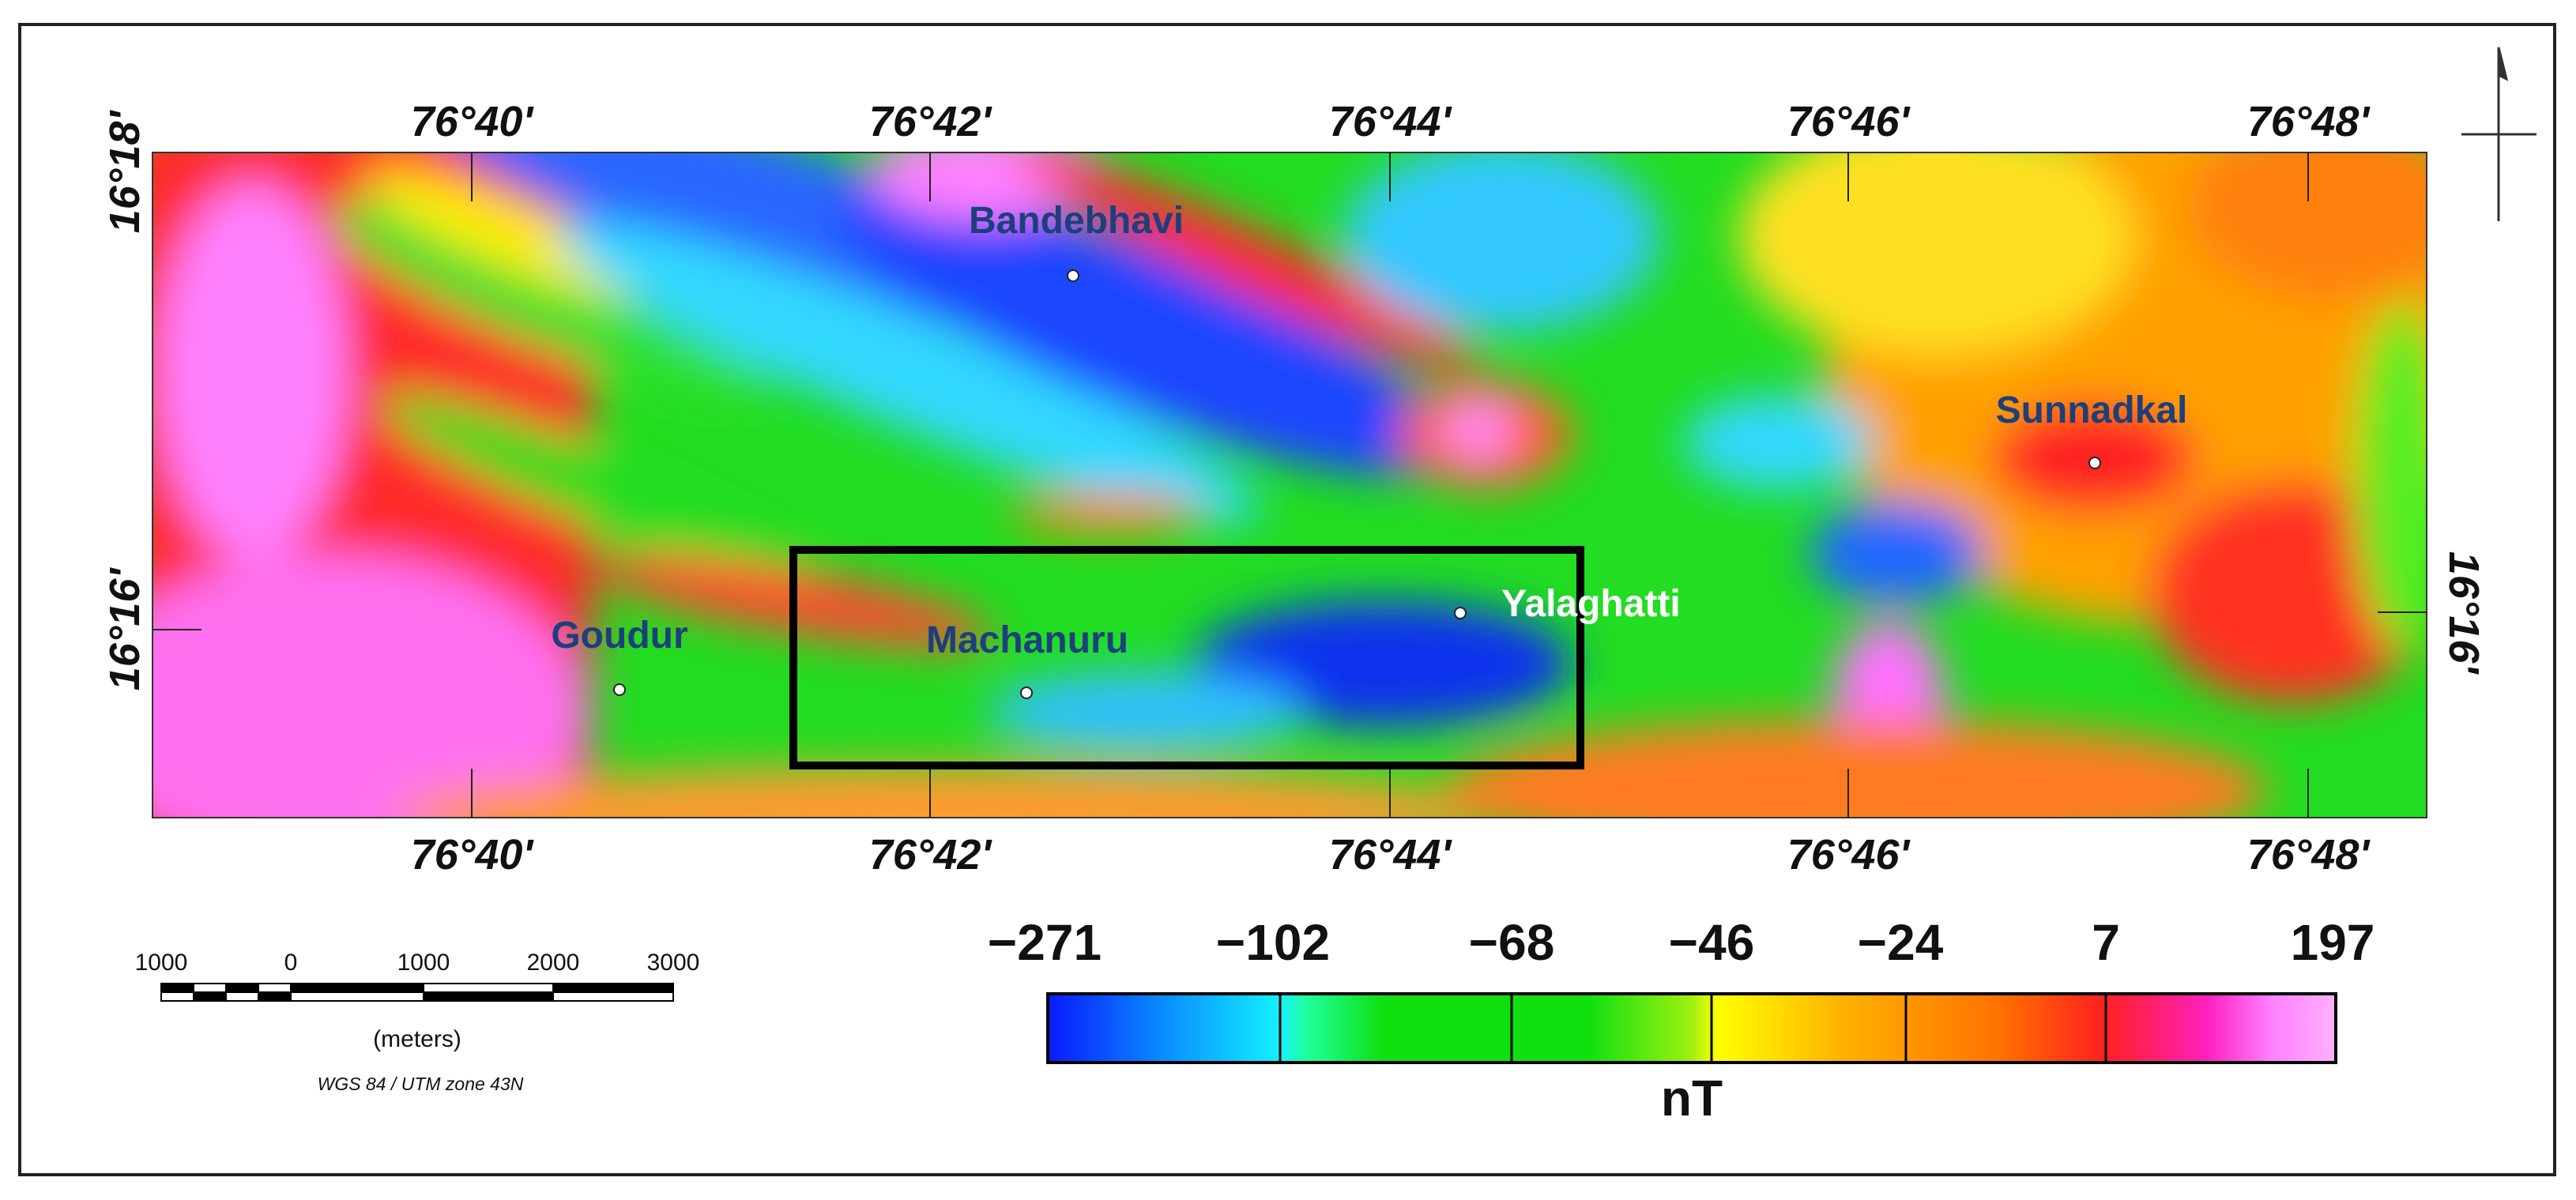 This screenshot has width=2576, height=1200. I want to click on north-arrow, so click(2498, 134).